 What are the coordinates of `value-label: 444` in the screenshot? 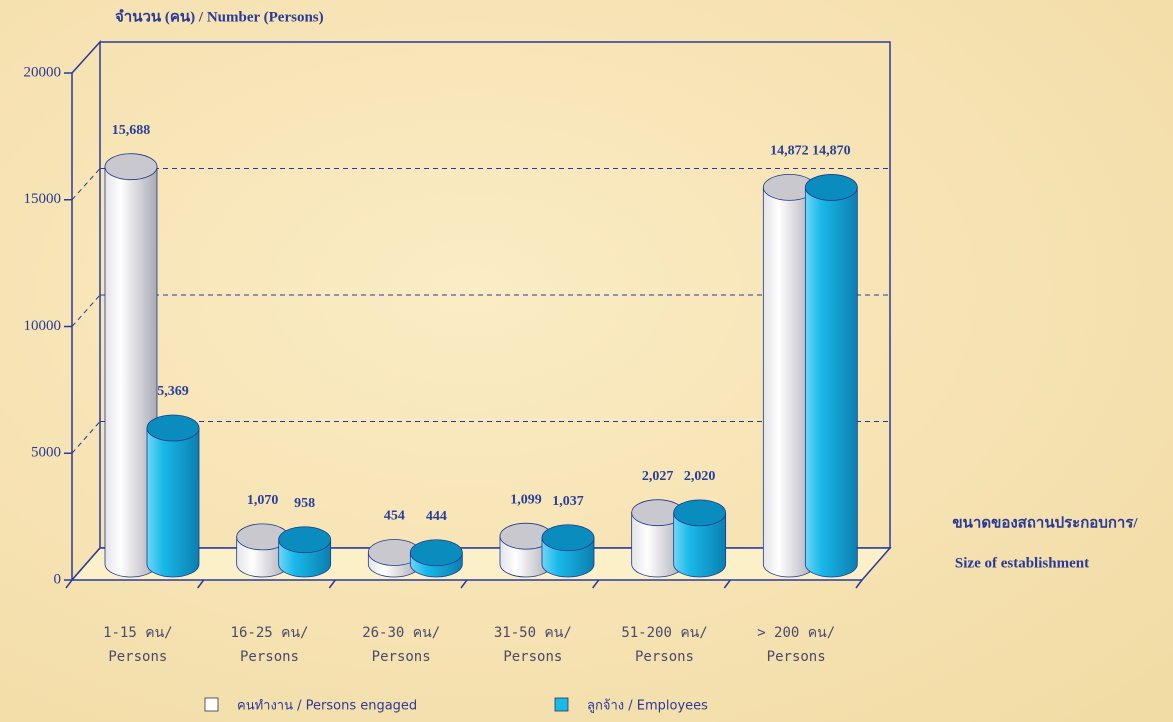 It's located at (436, 516).